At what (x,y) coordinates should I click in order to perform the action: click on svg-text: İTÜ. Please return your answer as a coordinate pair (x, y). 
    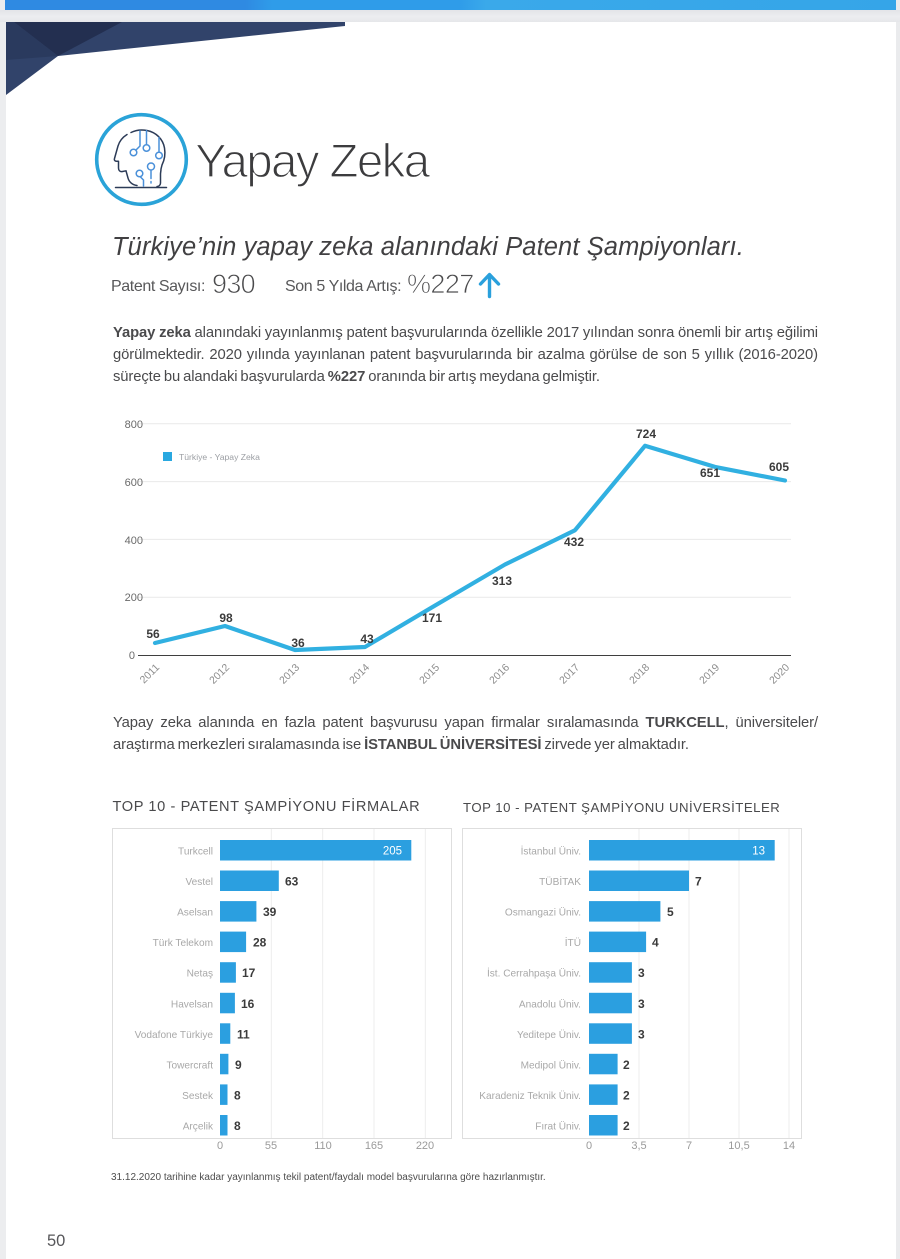
    Looking at the image, I should click on (573, 942).